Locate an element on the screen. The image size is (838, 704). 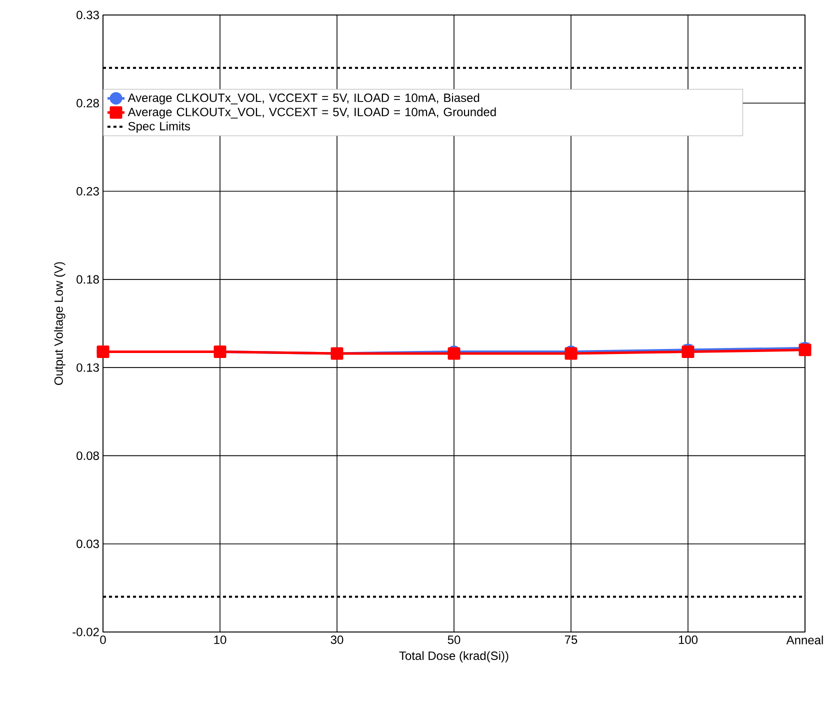
x-tick-label: Anneal is located at coordinates (804, 640).